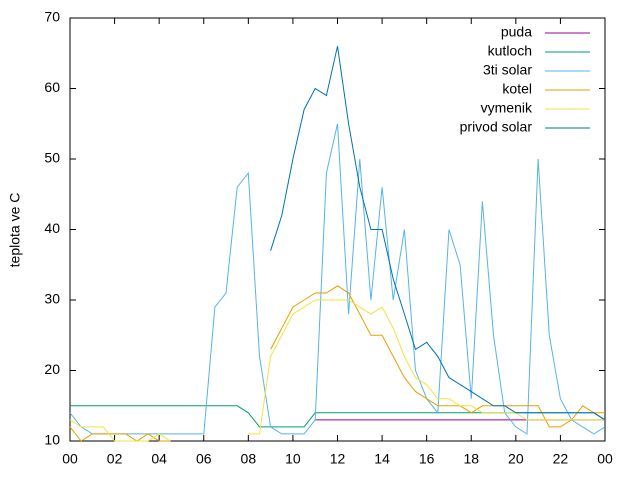 This screenshot has height=480, width=640. What do you see at coordinates (517, 89) in the screenshot?
I see `legend-label: kotel` at bounding box center [517, 89].